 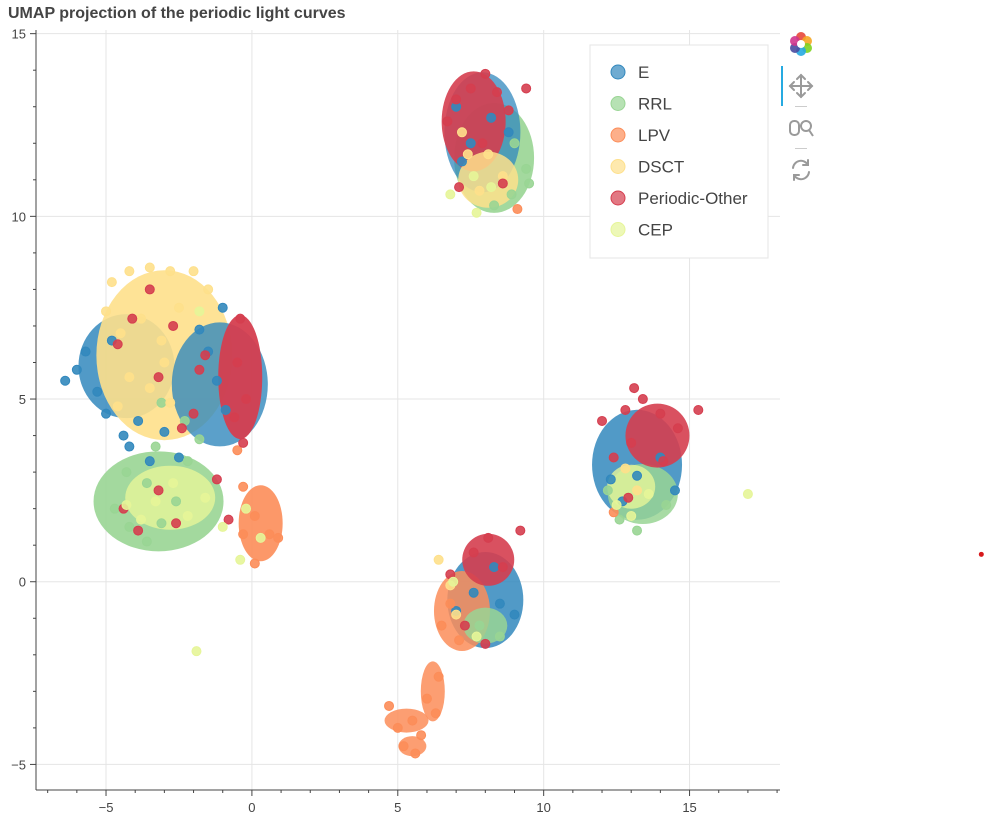 I want to click on pan-icon, so click(x=801, y=86).